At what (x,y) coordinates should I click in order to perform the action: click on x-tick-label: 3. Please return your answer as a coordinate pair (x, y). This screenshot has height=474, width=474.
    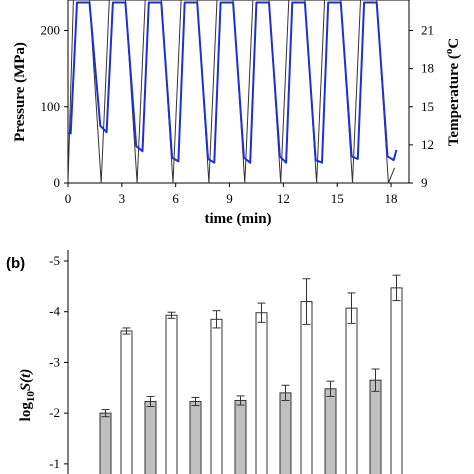
    Looking at the image, I should click on (122, 198).